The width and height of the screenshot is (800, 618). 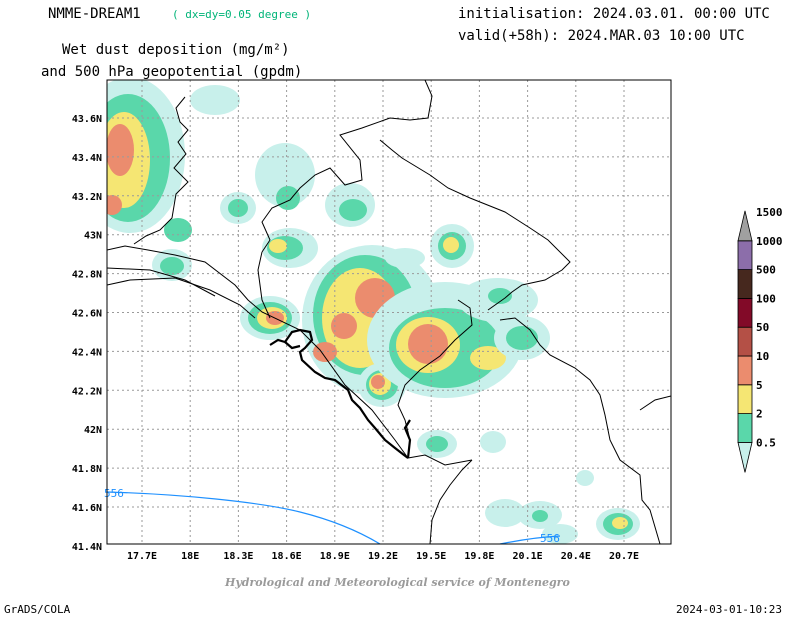 What do you see at coordinates (431, 556) in the screenshot?
I see `lon-label: 19.5E` at bounding box center [431, 556].